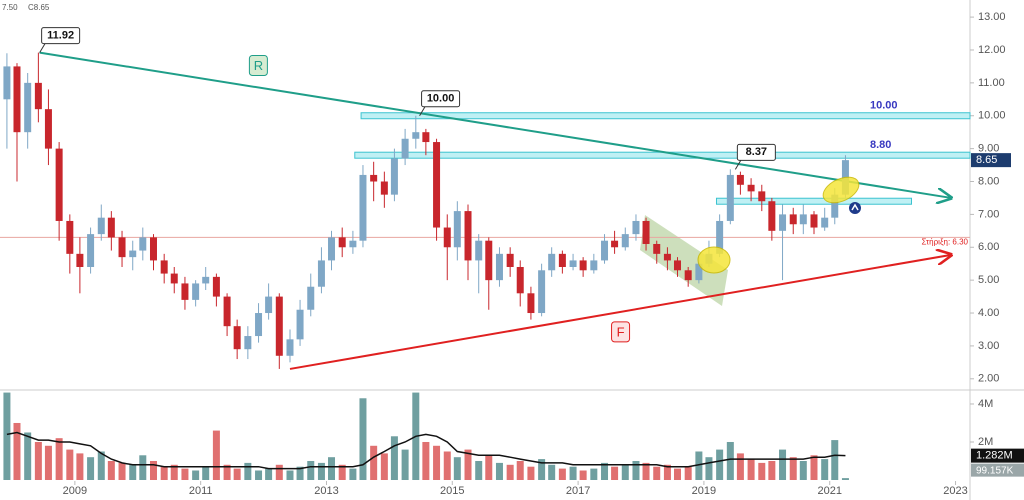  I want to click on ohlc-close: C8.65, so click(39, 7).